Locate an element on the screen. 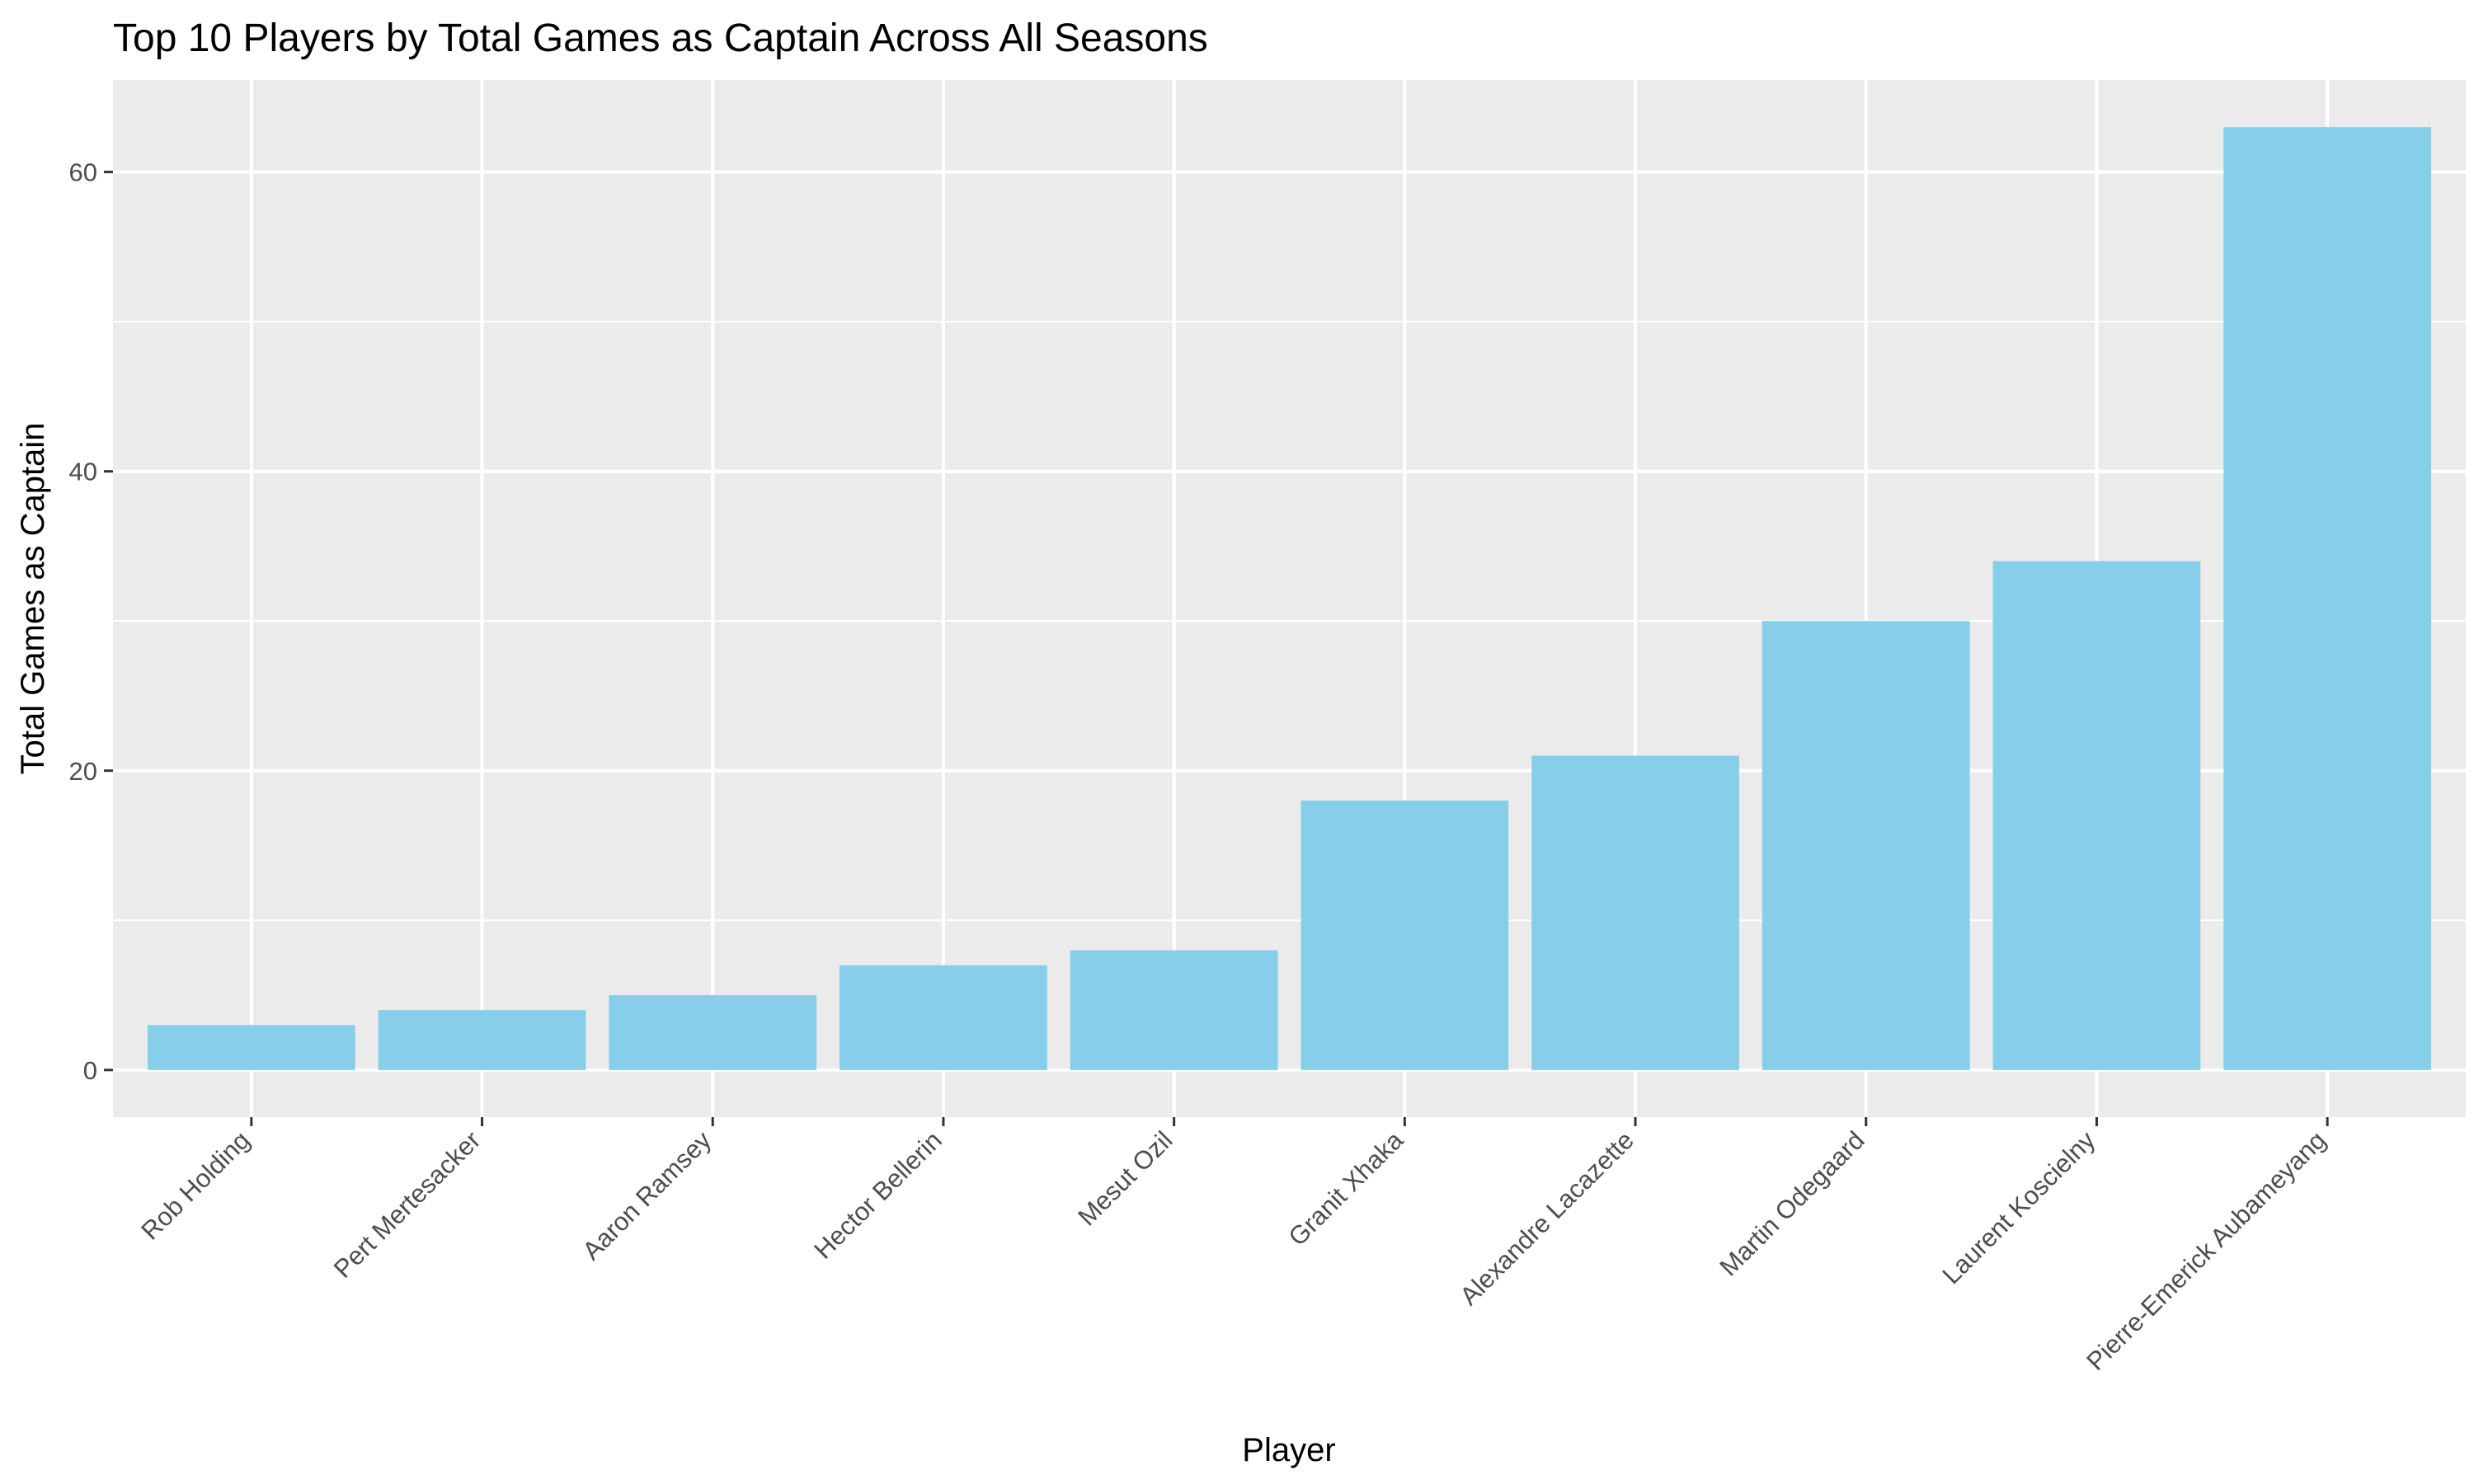 This screenshot has height=1484, width=2474. x-tick-label: Rob Holding is located at coordinates (195, 1185).